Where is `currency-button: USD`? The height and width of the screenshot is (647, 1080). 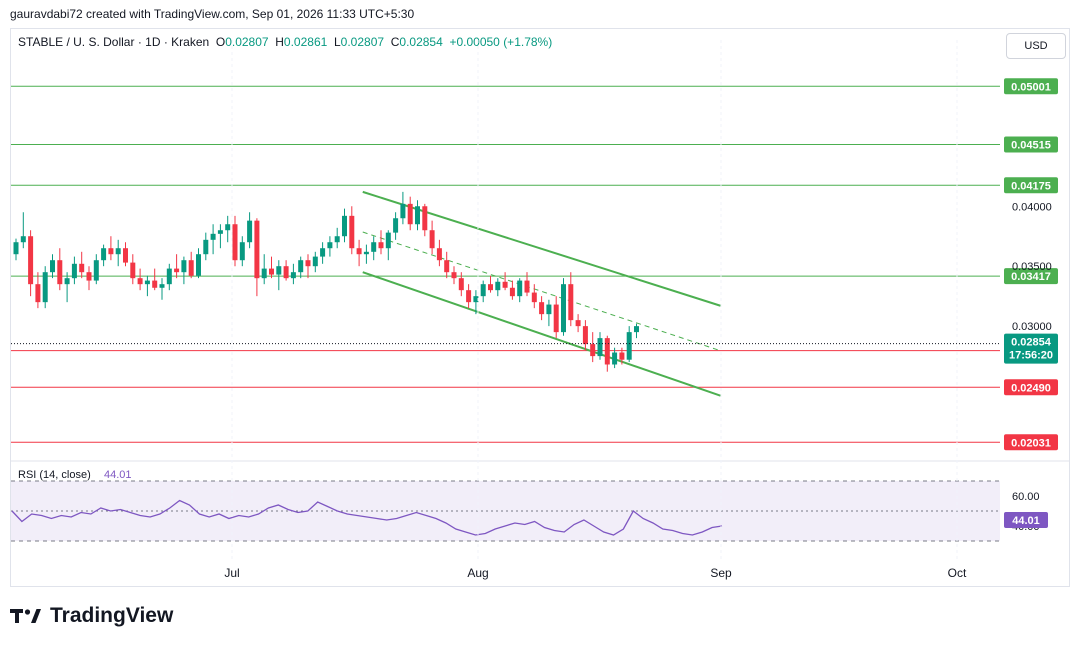
currency-button: USD is located at coordinates (1036, 46).